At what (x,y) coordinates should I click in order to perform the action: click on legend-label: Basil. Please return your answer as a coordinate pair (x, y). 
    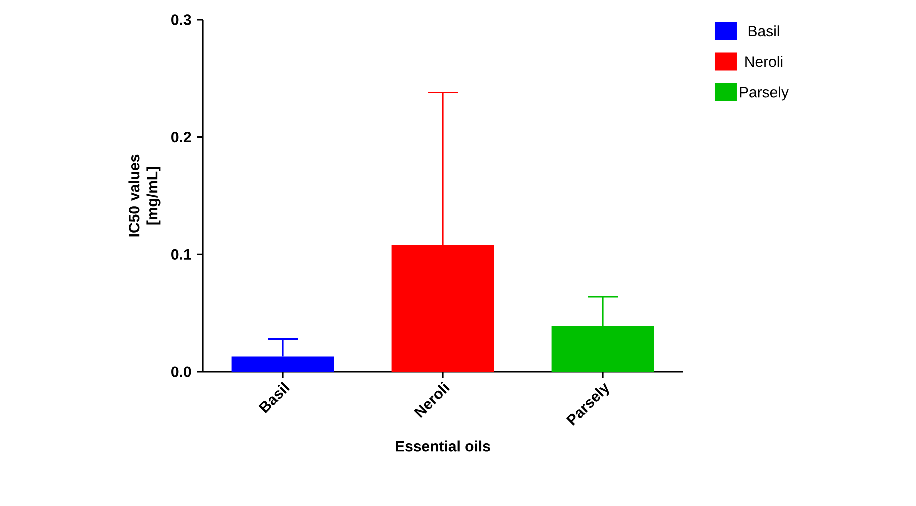
    Looking at the image, I should click on (764, 31).